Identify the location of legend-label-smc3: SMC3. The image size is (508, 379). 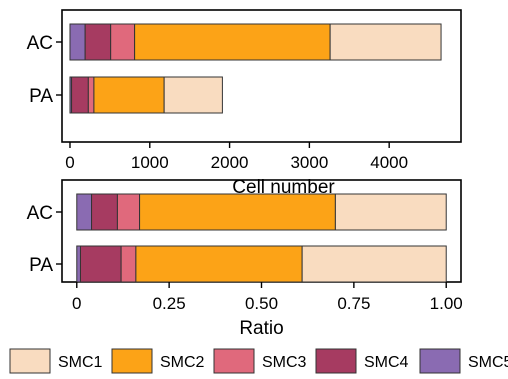
(284, 362).